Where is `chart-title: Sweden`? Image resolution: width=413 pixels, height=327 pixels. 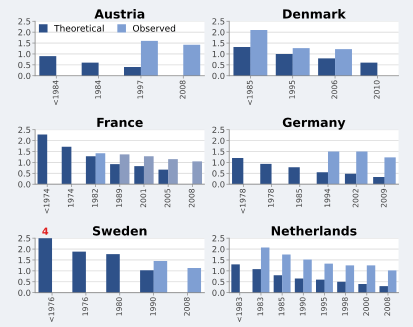 chart-title: Sweden is located at coordinates (119, 231).